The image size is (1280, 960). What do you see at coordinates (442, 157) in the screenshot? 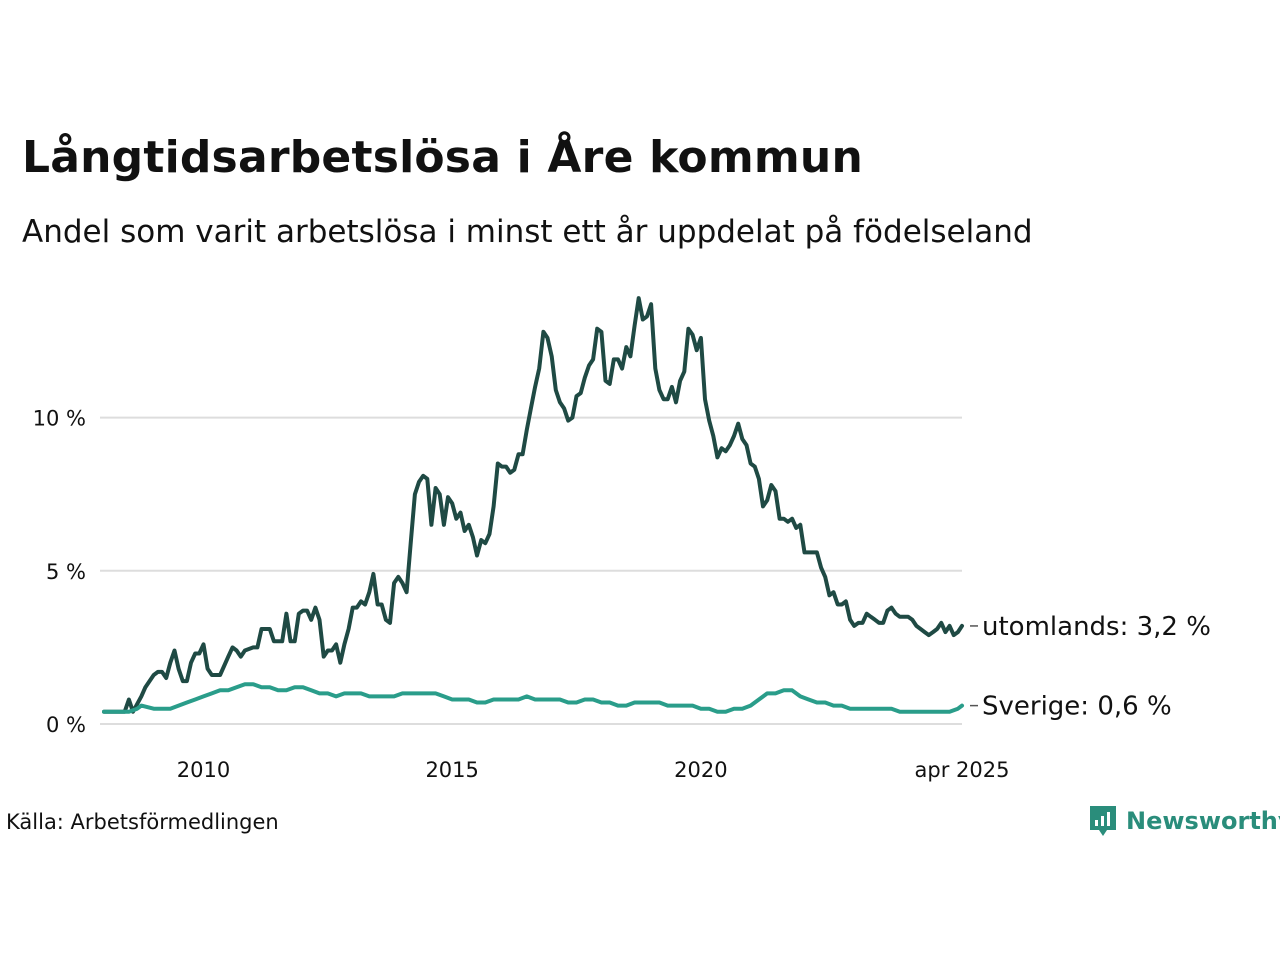
I see `chart-title: Långtidsarbetslösa i Åre kommun` at bounding box center [442, 157].